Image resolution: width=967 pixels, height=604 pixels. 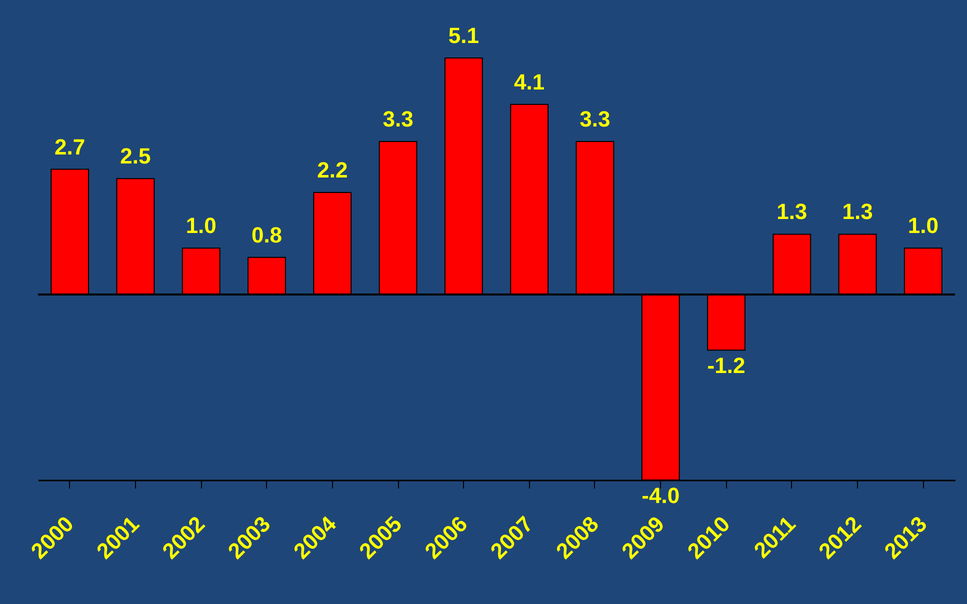 I want to click on data-label: 0.8, so click(x=266, y=235).